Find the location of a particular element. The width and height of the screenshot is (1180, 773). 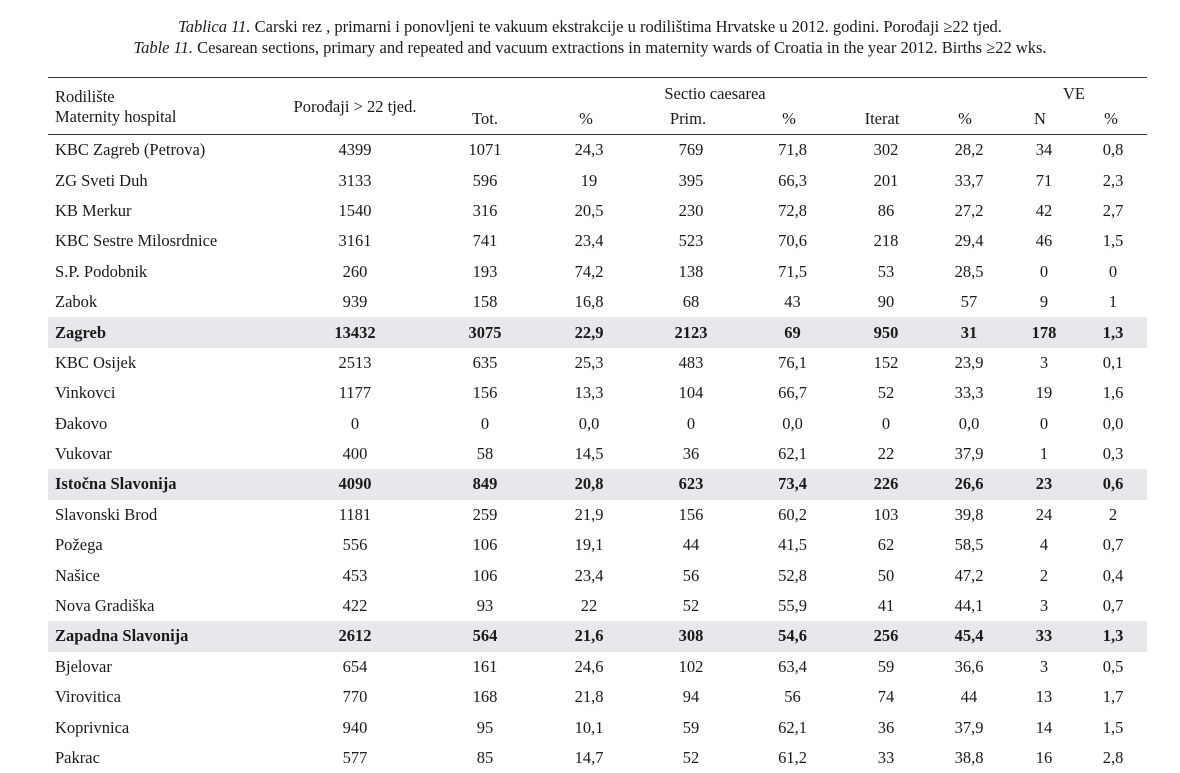

ve-n-value: 19 is located at coordinates (1044, 393).